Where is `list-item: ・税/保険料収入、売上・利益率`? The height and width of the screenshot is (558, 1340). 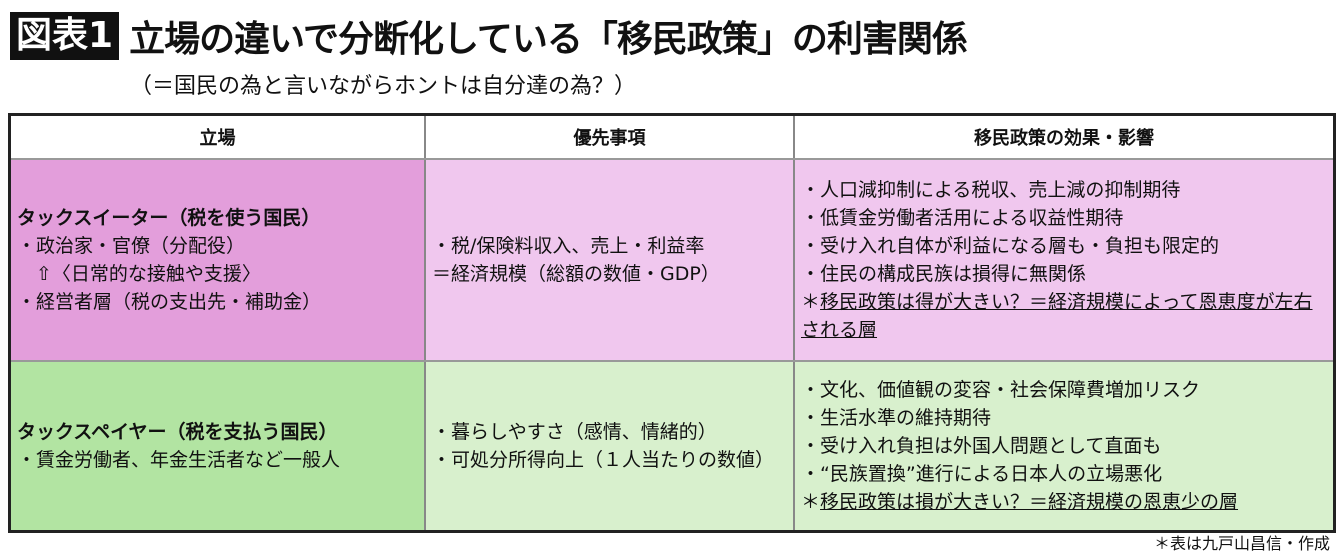 list-item: ・税/保険料収入、売上・利益率 is located at coordinates (568, 246).